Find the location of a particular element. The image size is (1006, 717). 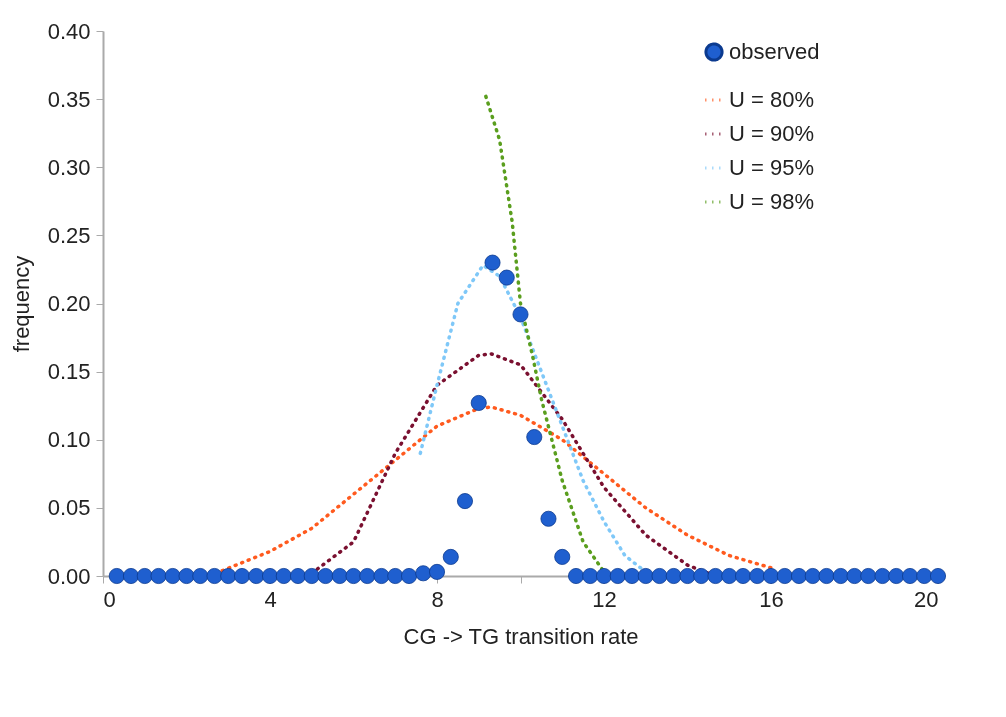

legend-label: U = 80% is located at coordinates (771, 99).